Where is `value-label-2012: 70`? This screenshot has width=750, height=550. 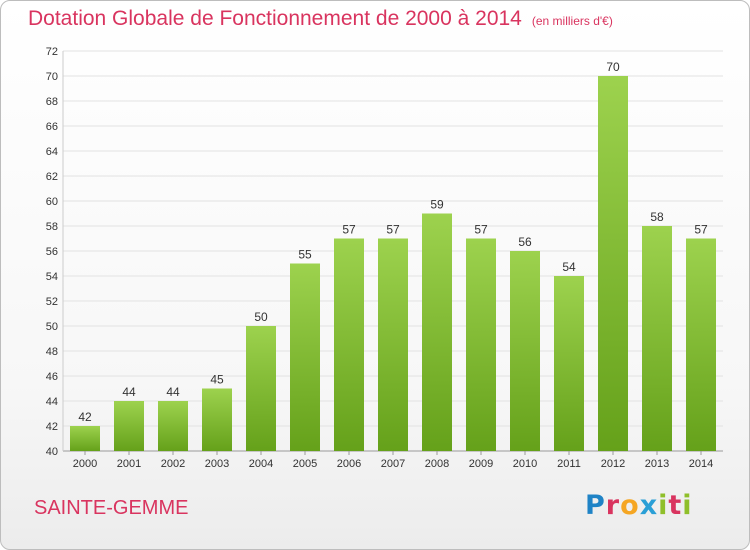 value-label-2012: 70 is located at coordinates (613, 67).